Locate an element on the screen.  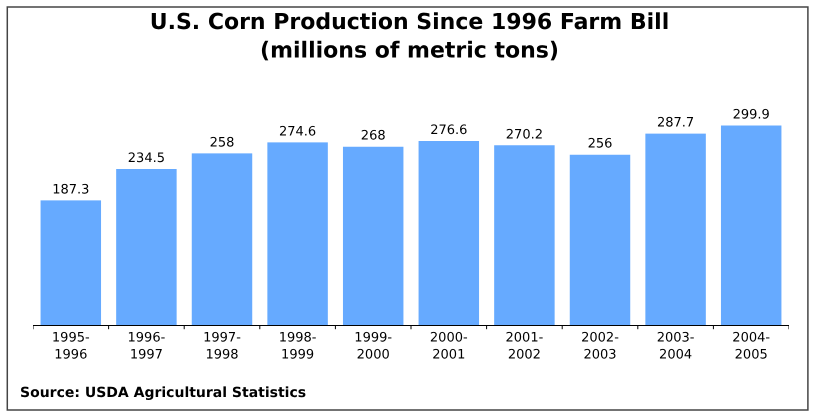
x-tick-label: 2004-2005 is located at coordinates (751, 346).